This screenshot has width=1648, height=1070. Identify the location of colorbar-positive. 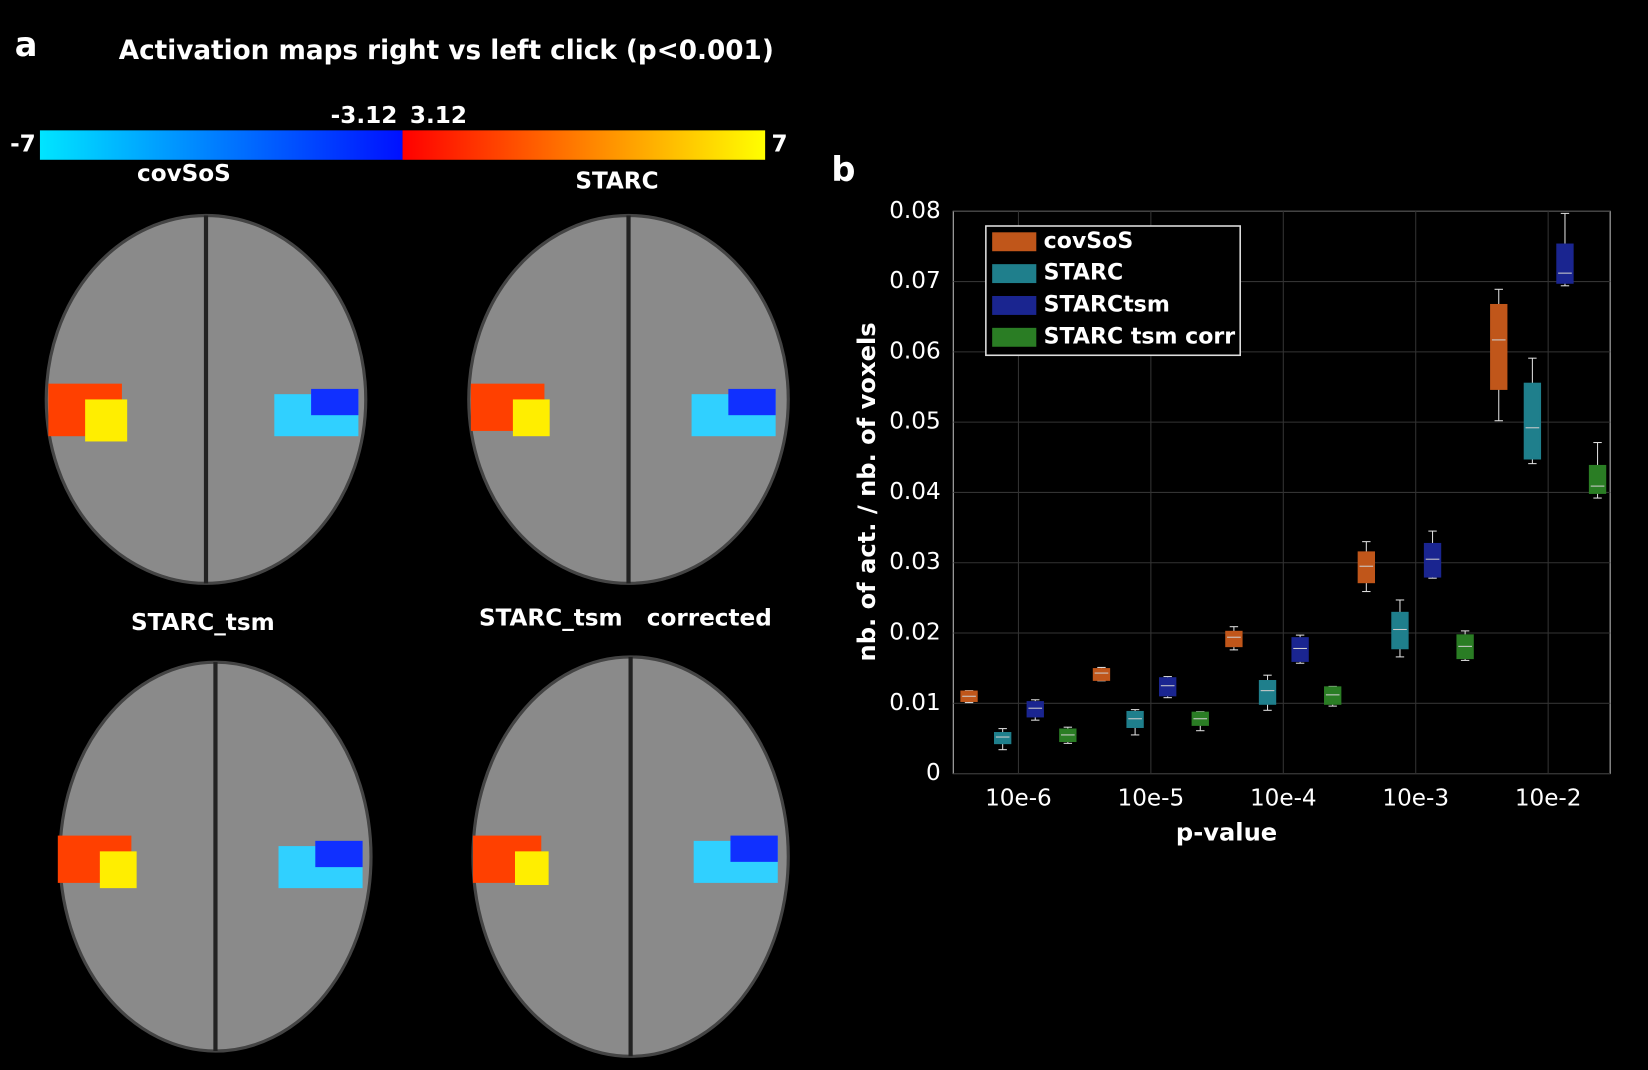
(584, 145).